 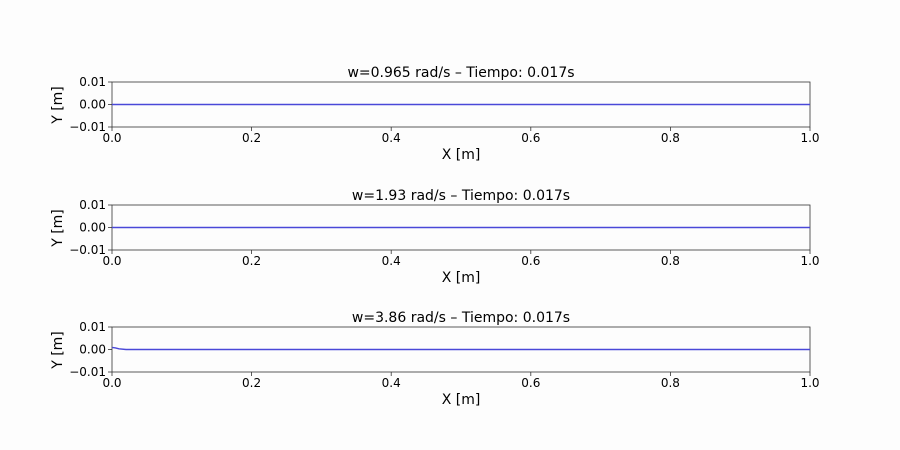 I want to click on subplot-1-title: w=0.965 rad/s – Tiempo: 0.017s, so click(x=460, y=73).